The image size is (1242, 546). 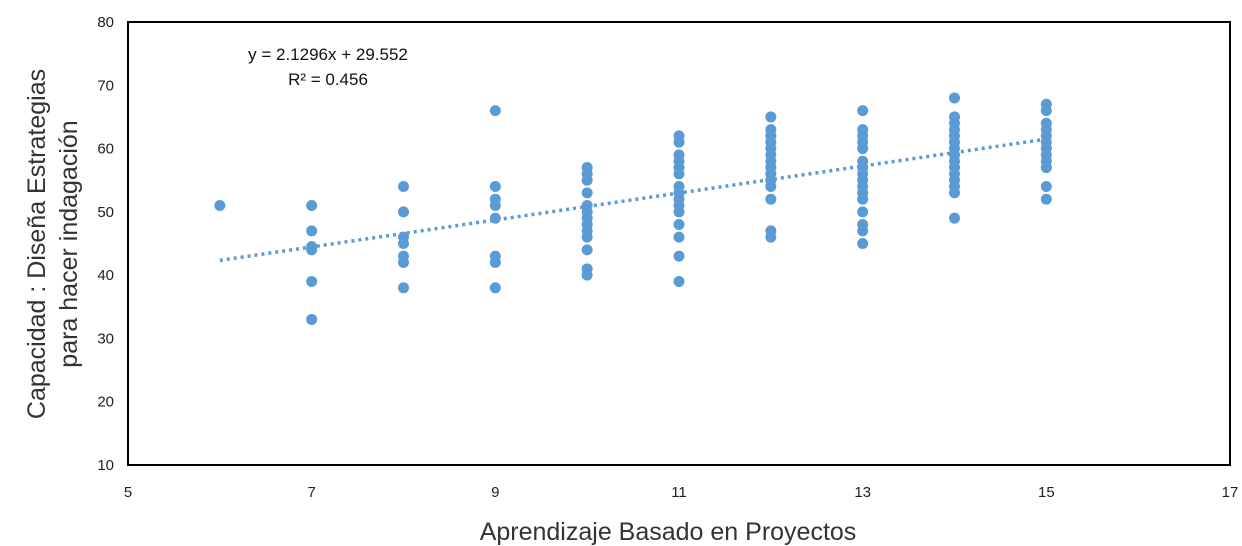 I want to click on y-tick-label: 70, so click(x=105, y=85).